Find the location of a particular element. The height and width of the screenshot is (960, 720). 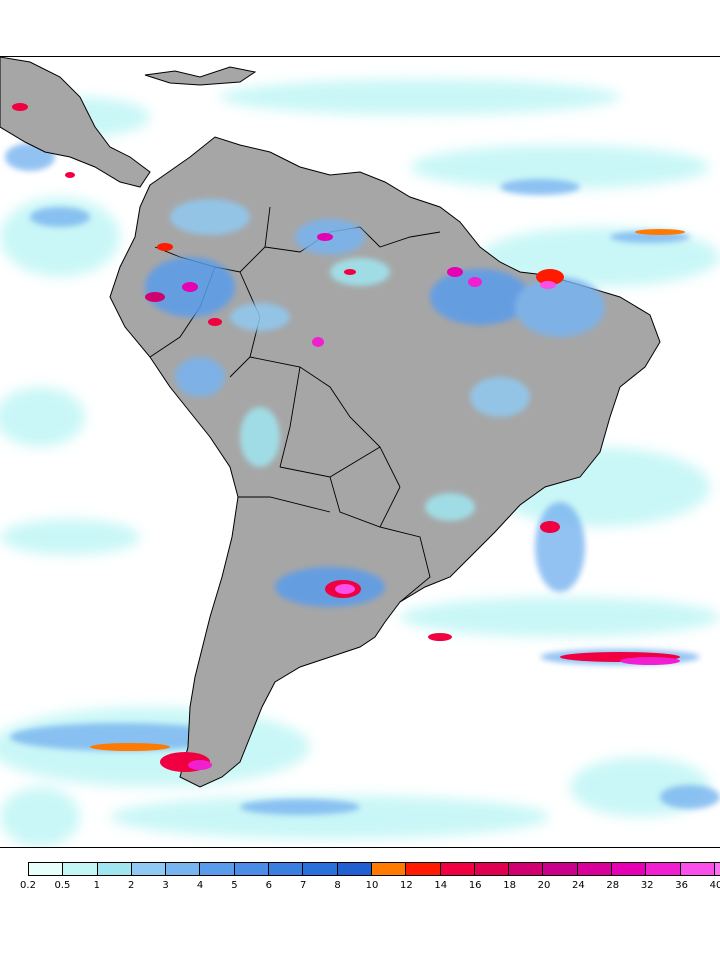

legend-tick-label: 24 is located at coordinates (578, 885).